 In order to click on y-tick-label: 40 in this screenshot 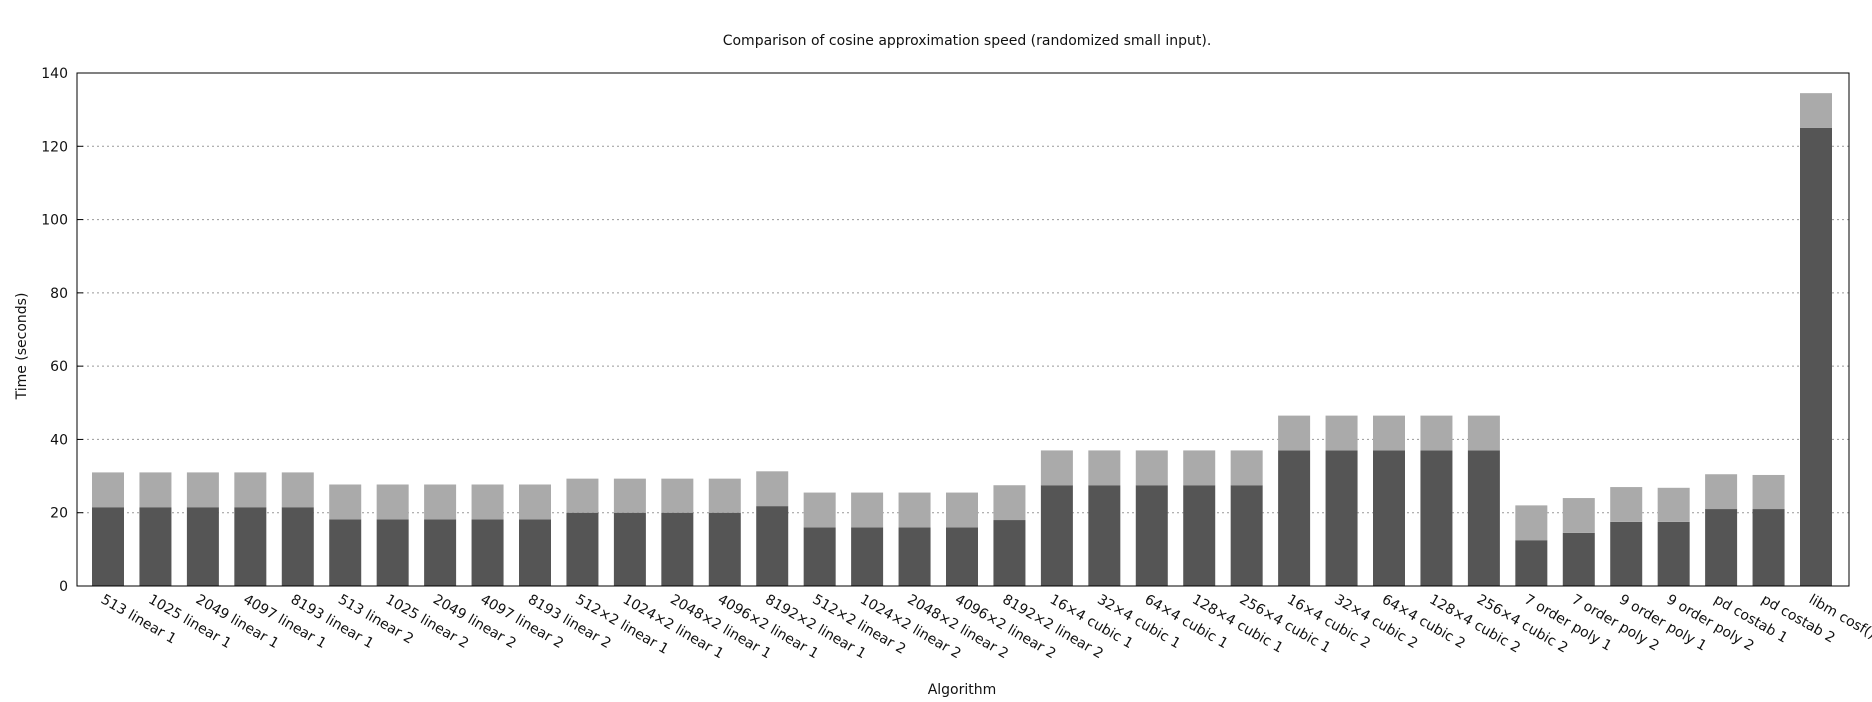, I will do `click(59, 440)`.